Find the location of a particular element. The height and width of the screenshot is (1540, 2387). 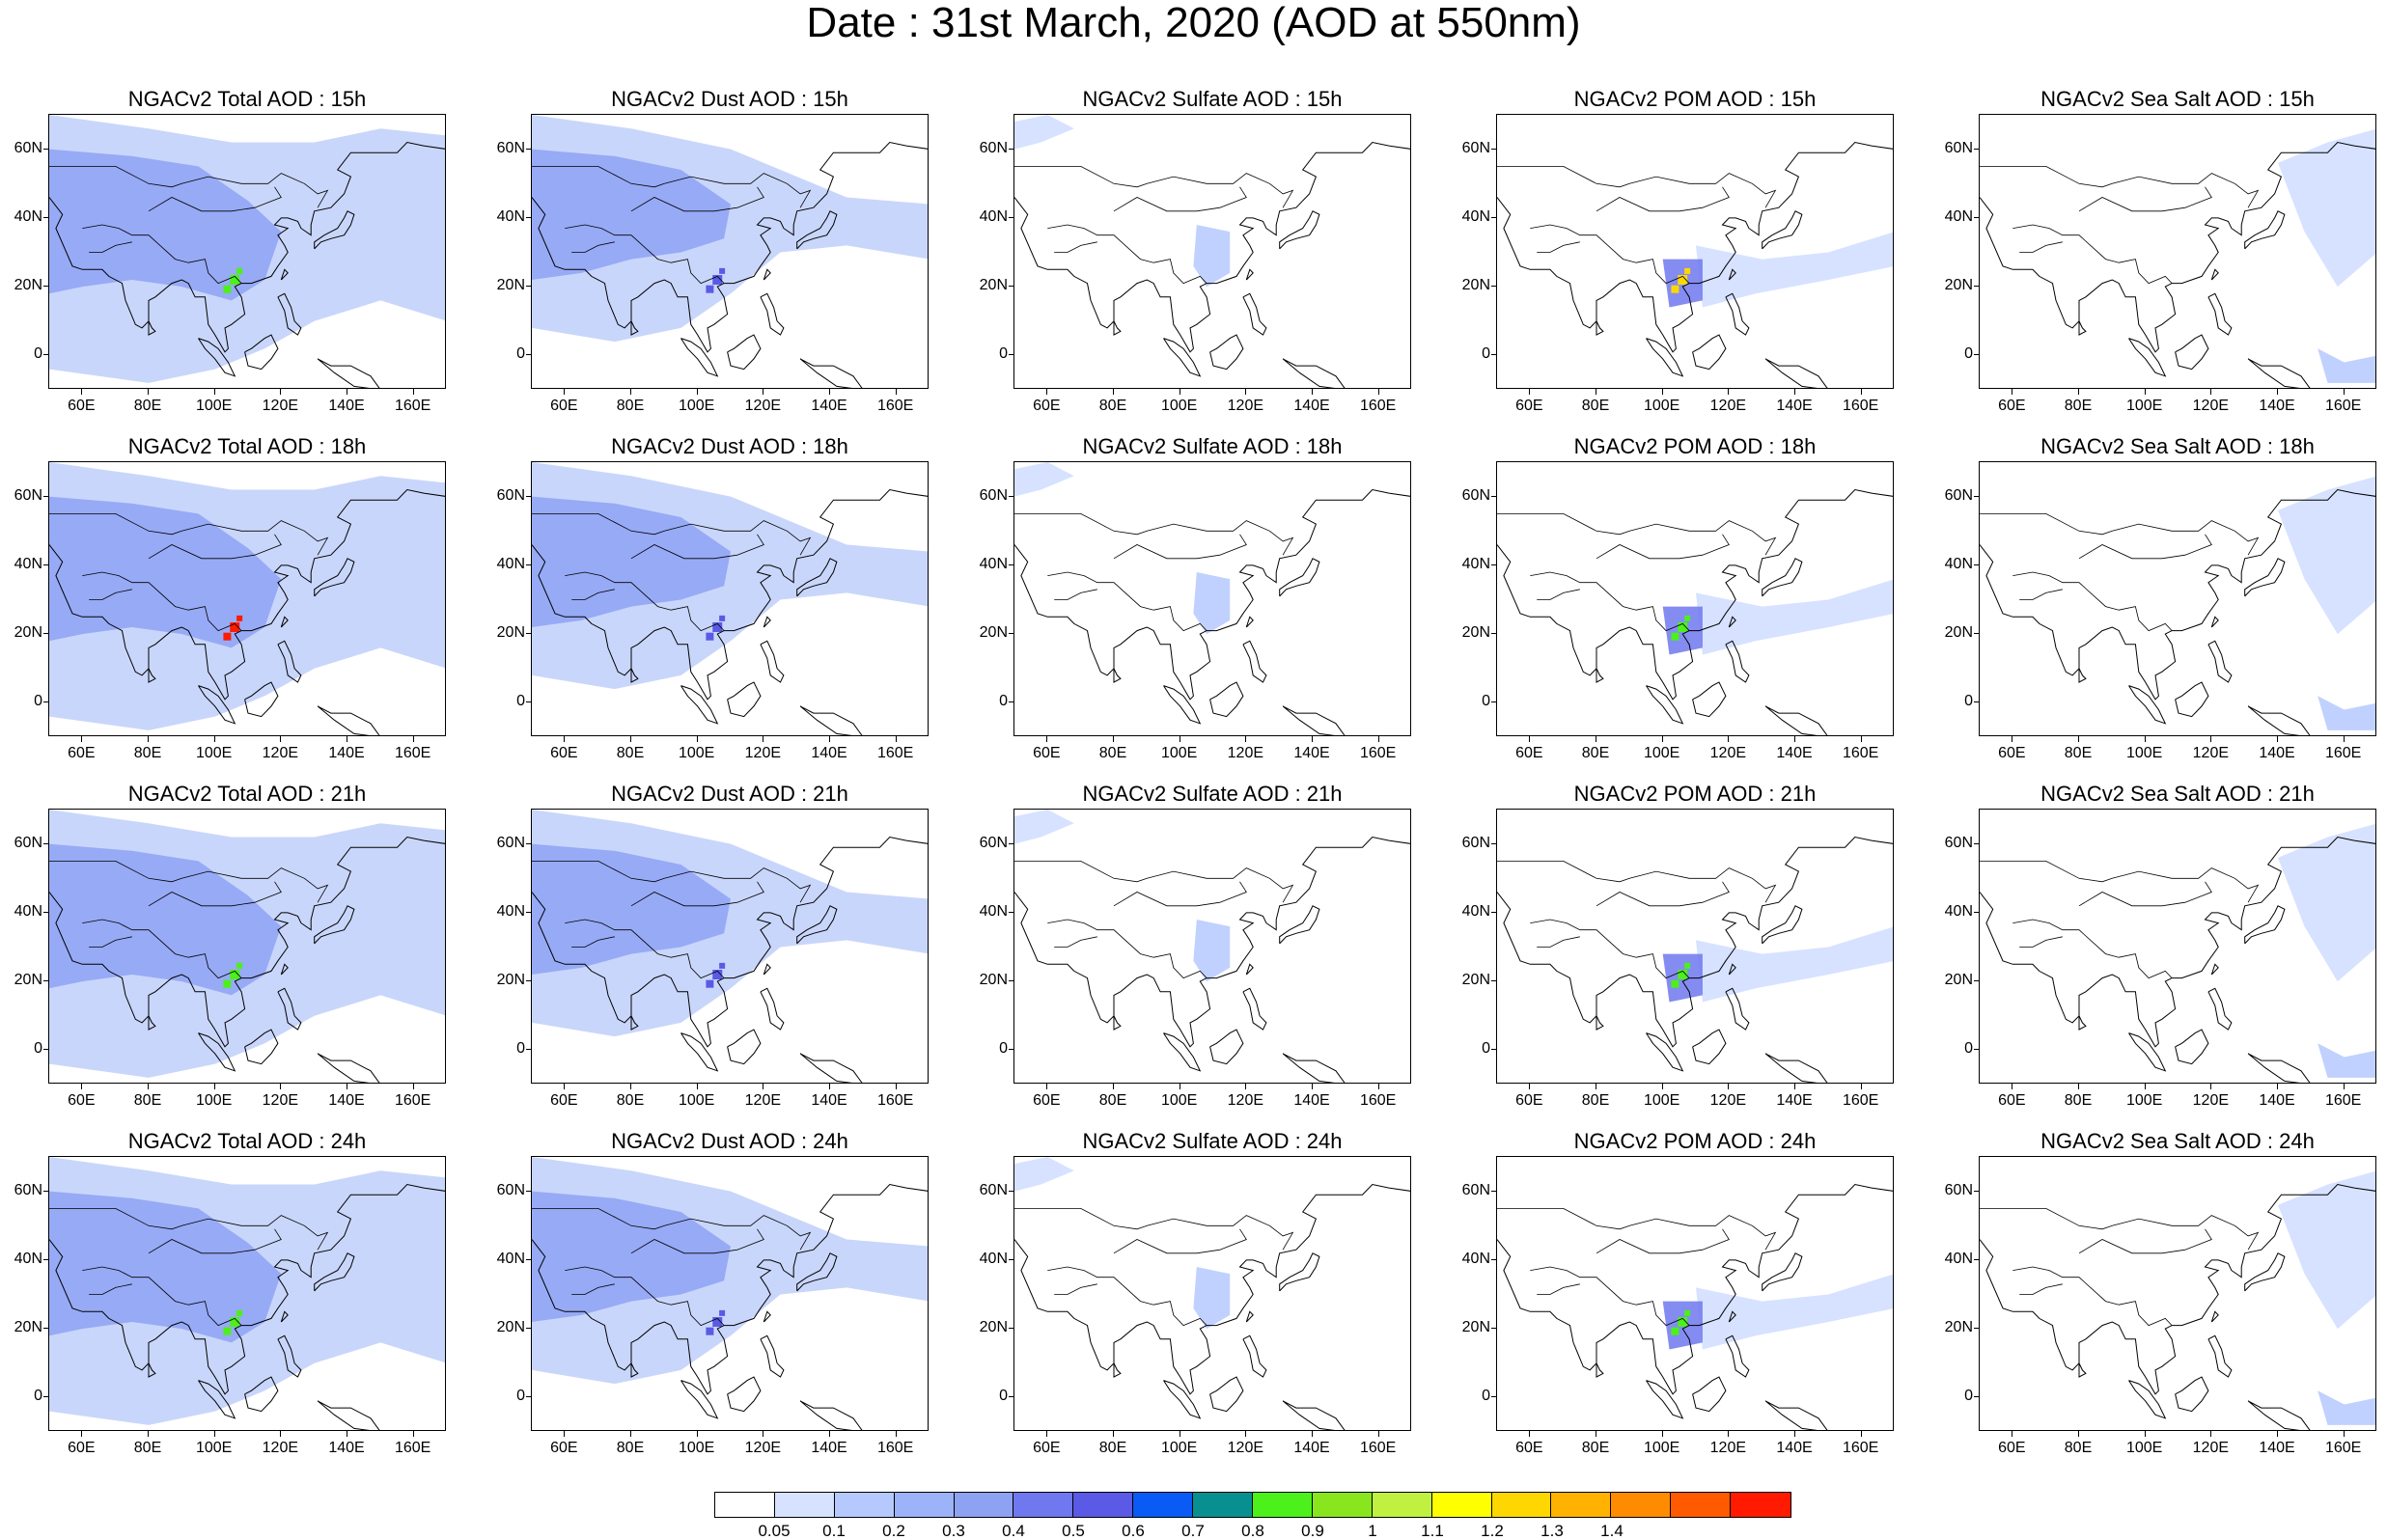

colorbar-cell is located at coordinates (1223, 1505).